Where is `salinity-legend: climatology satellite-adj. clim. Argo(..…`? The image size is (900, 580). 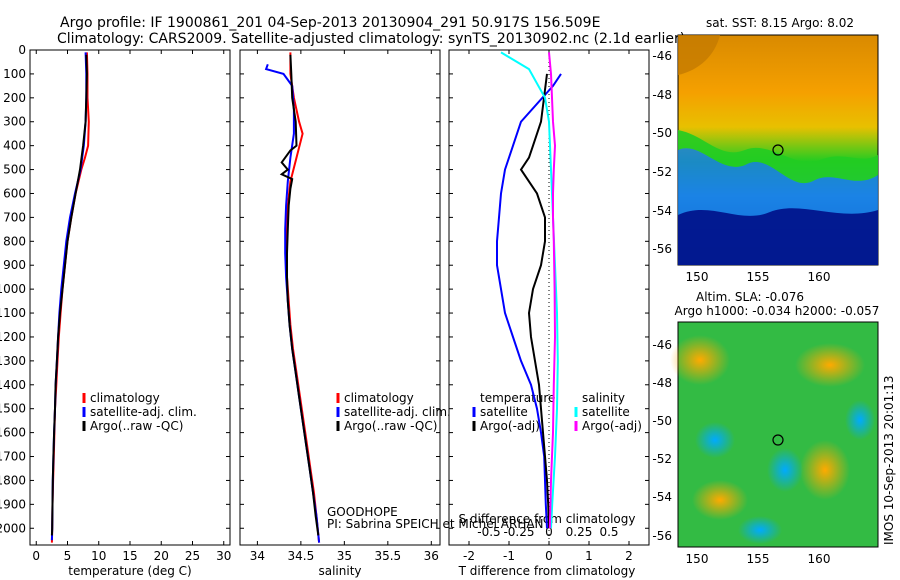
salinity-legend: climatology satellite-adj. clim. Argo(..… is located at coordinates (393, 412).